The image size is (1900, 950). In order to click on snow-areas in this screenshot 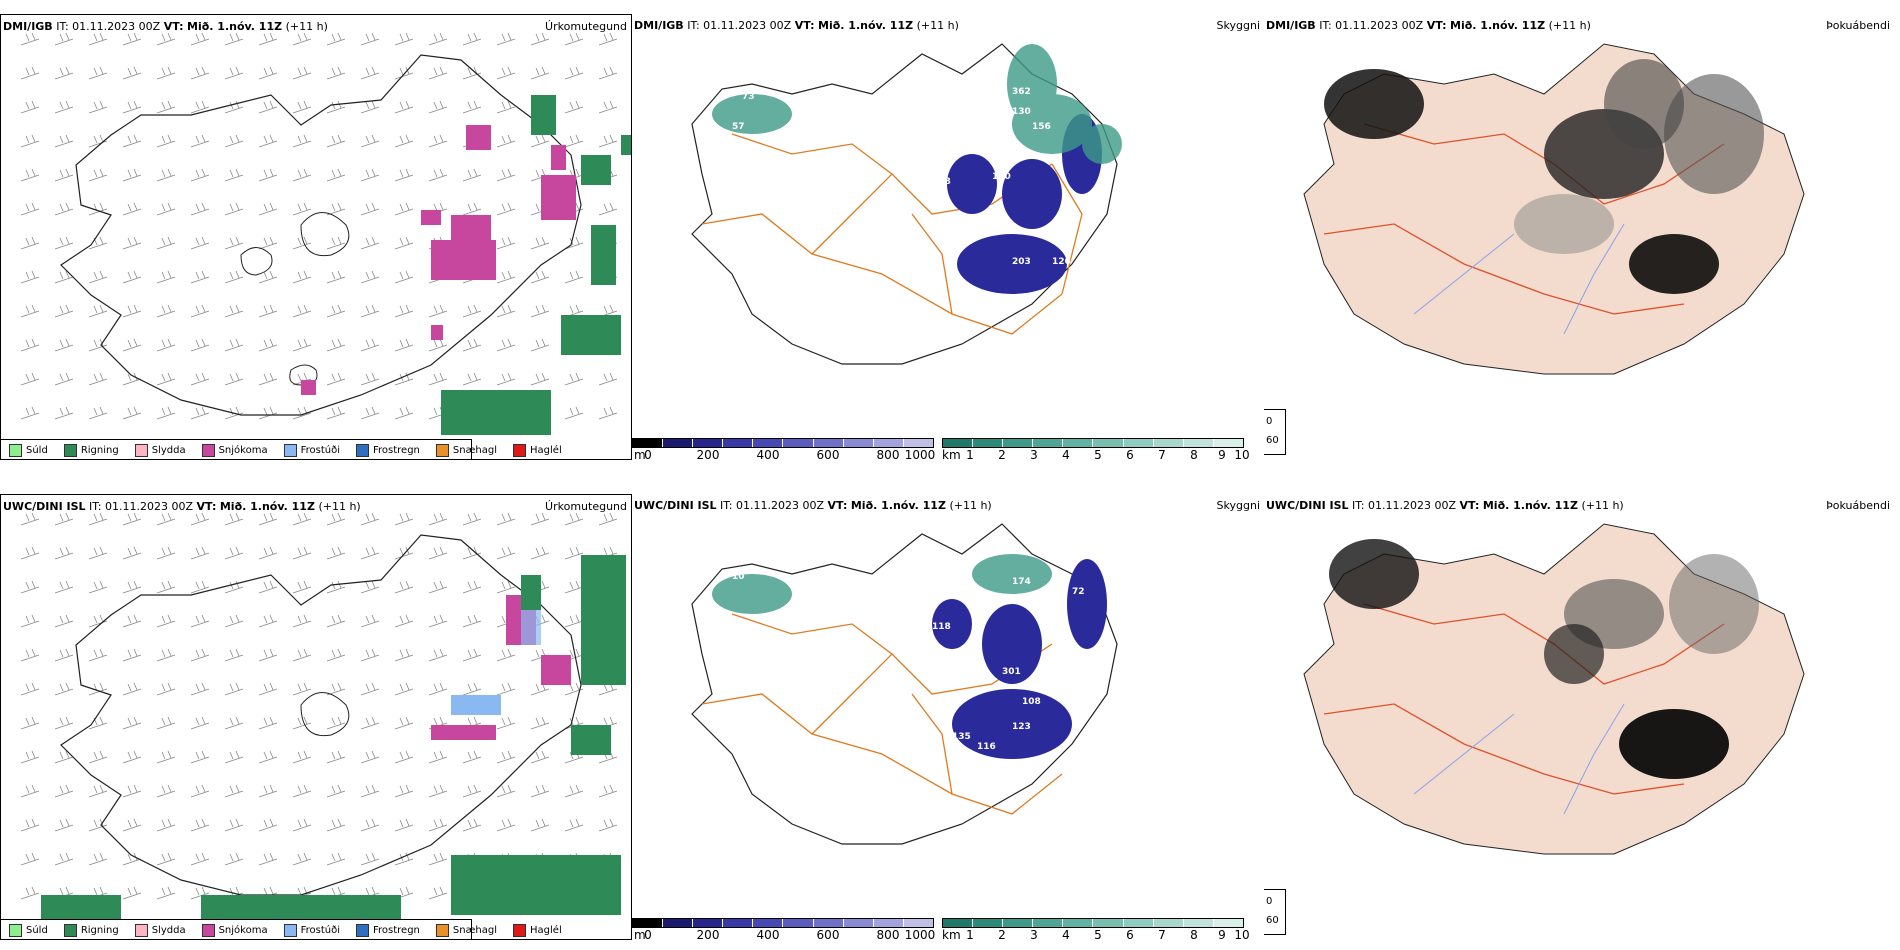, I will do `click(438, 260)`.